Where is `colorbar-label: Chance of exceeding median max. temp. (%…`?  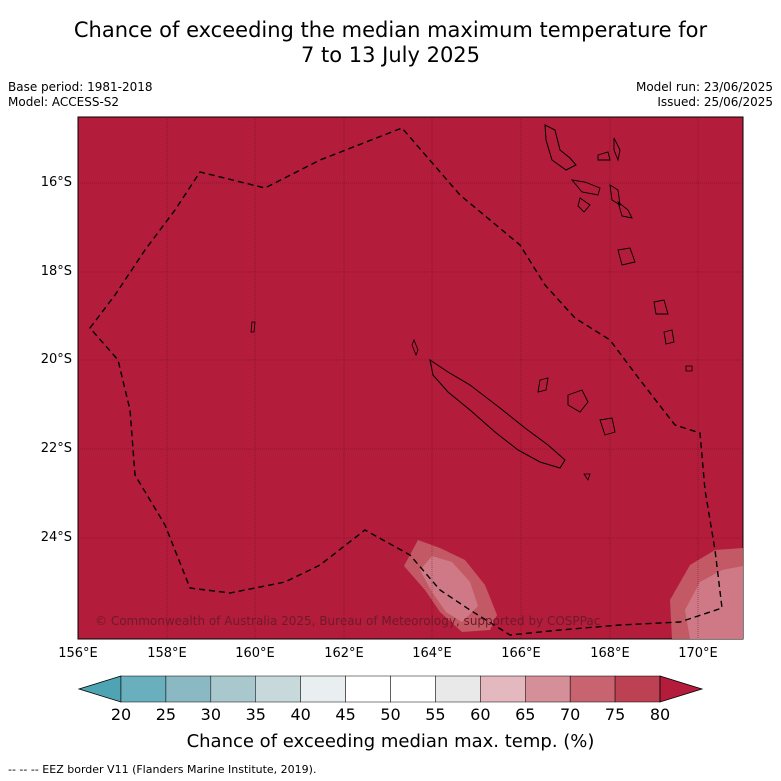 colorbar-label: Chance of exceeding median max. temp. (%… is located at coordinates (390, 741).